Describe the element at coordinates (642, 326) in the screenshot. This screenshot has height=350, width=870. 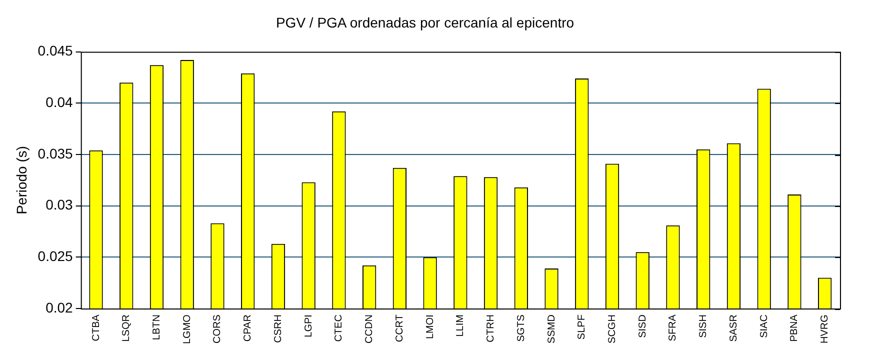
I see `x-tick-label: SISD` at that location.